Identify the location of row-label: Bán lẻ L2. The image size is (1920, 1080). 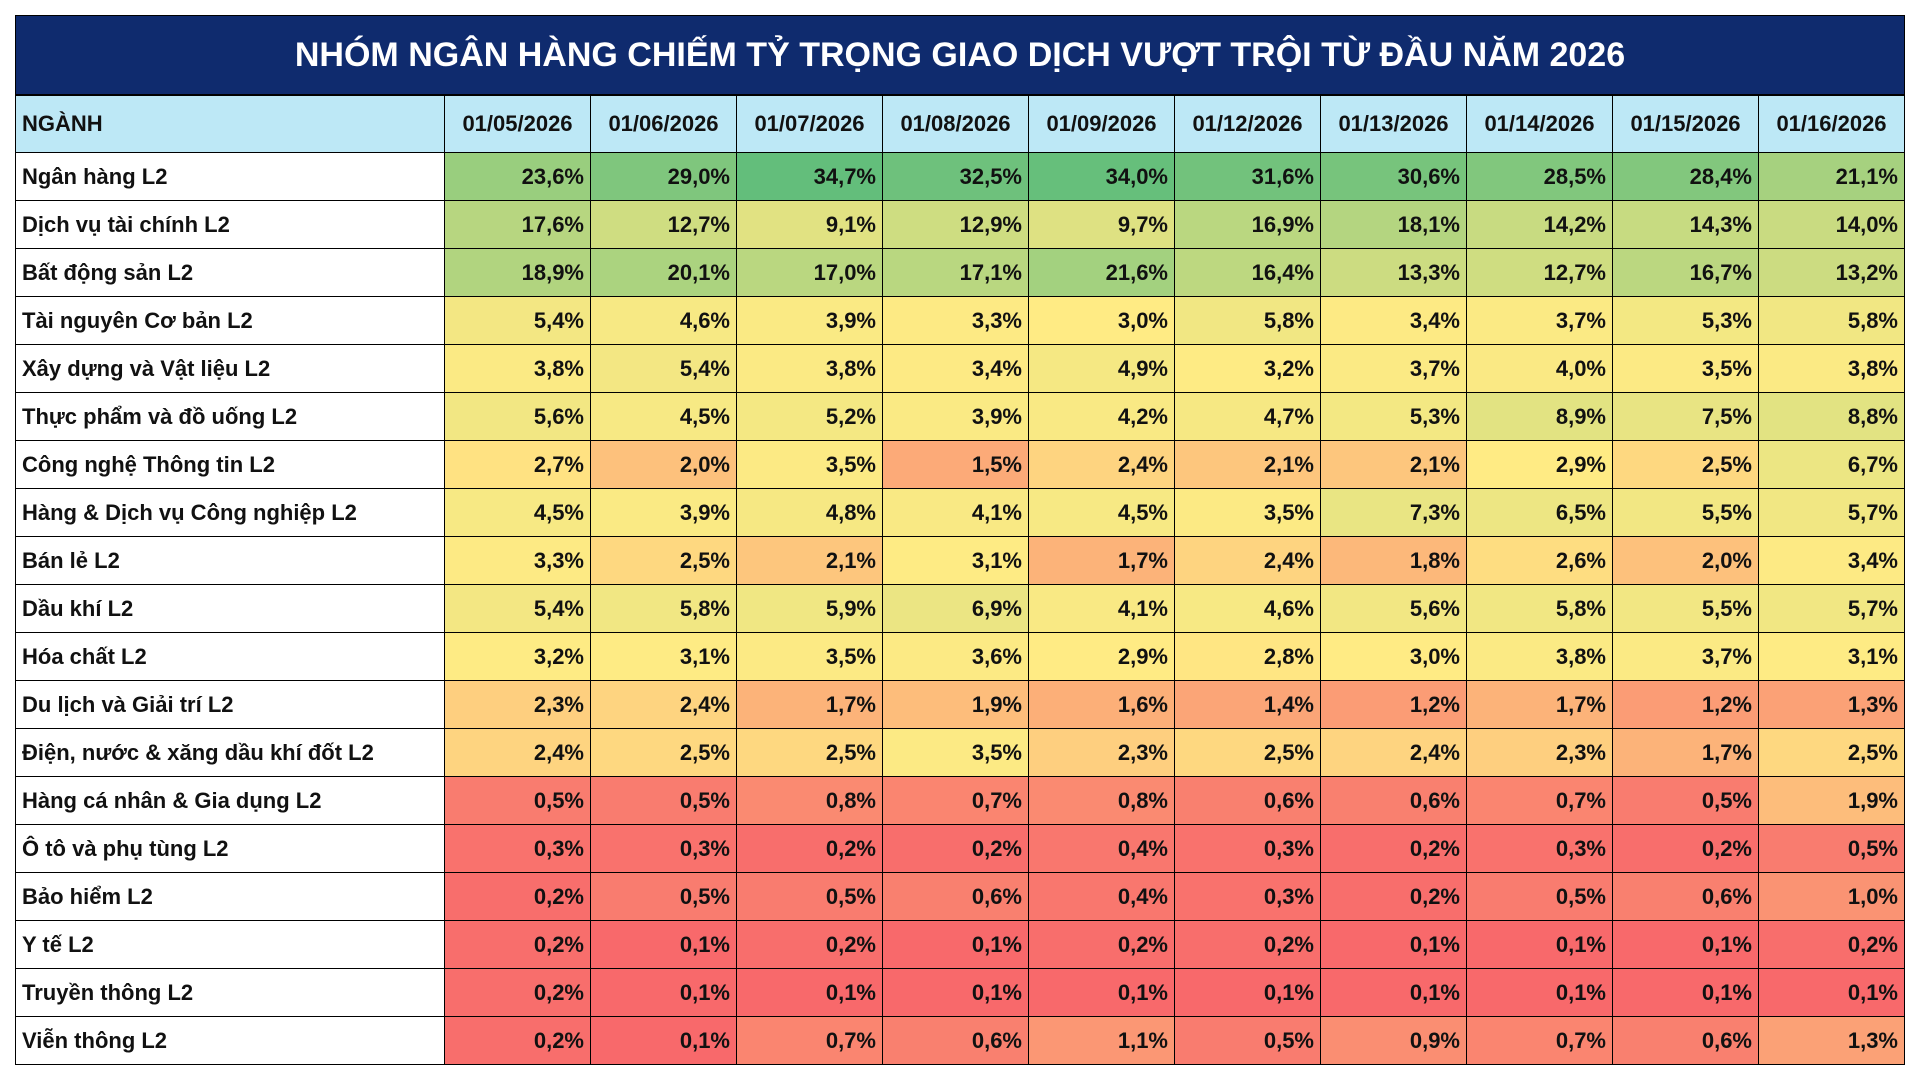
(230, 560).